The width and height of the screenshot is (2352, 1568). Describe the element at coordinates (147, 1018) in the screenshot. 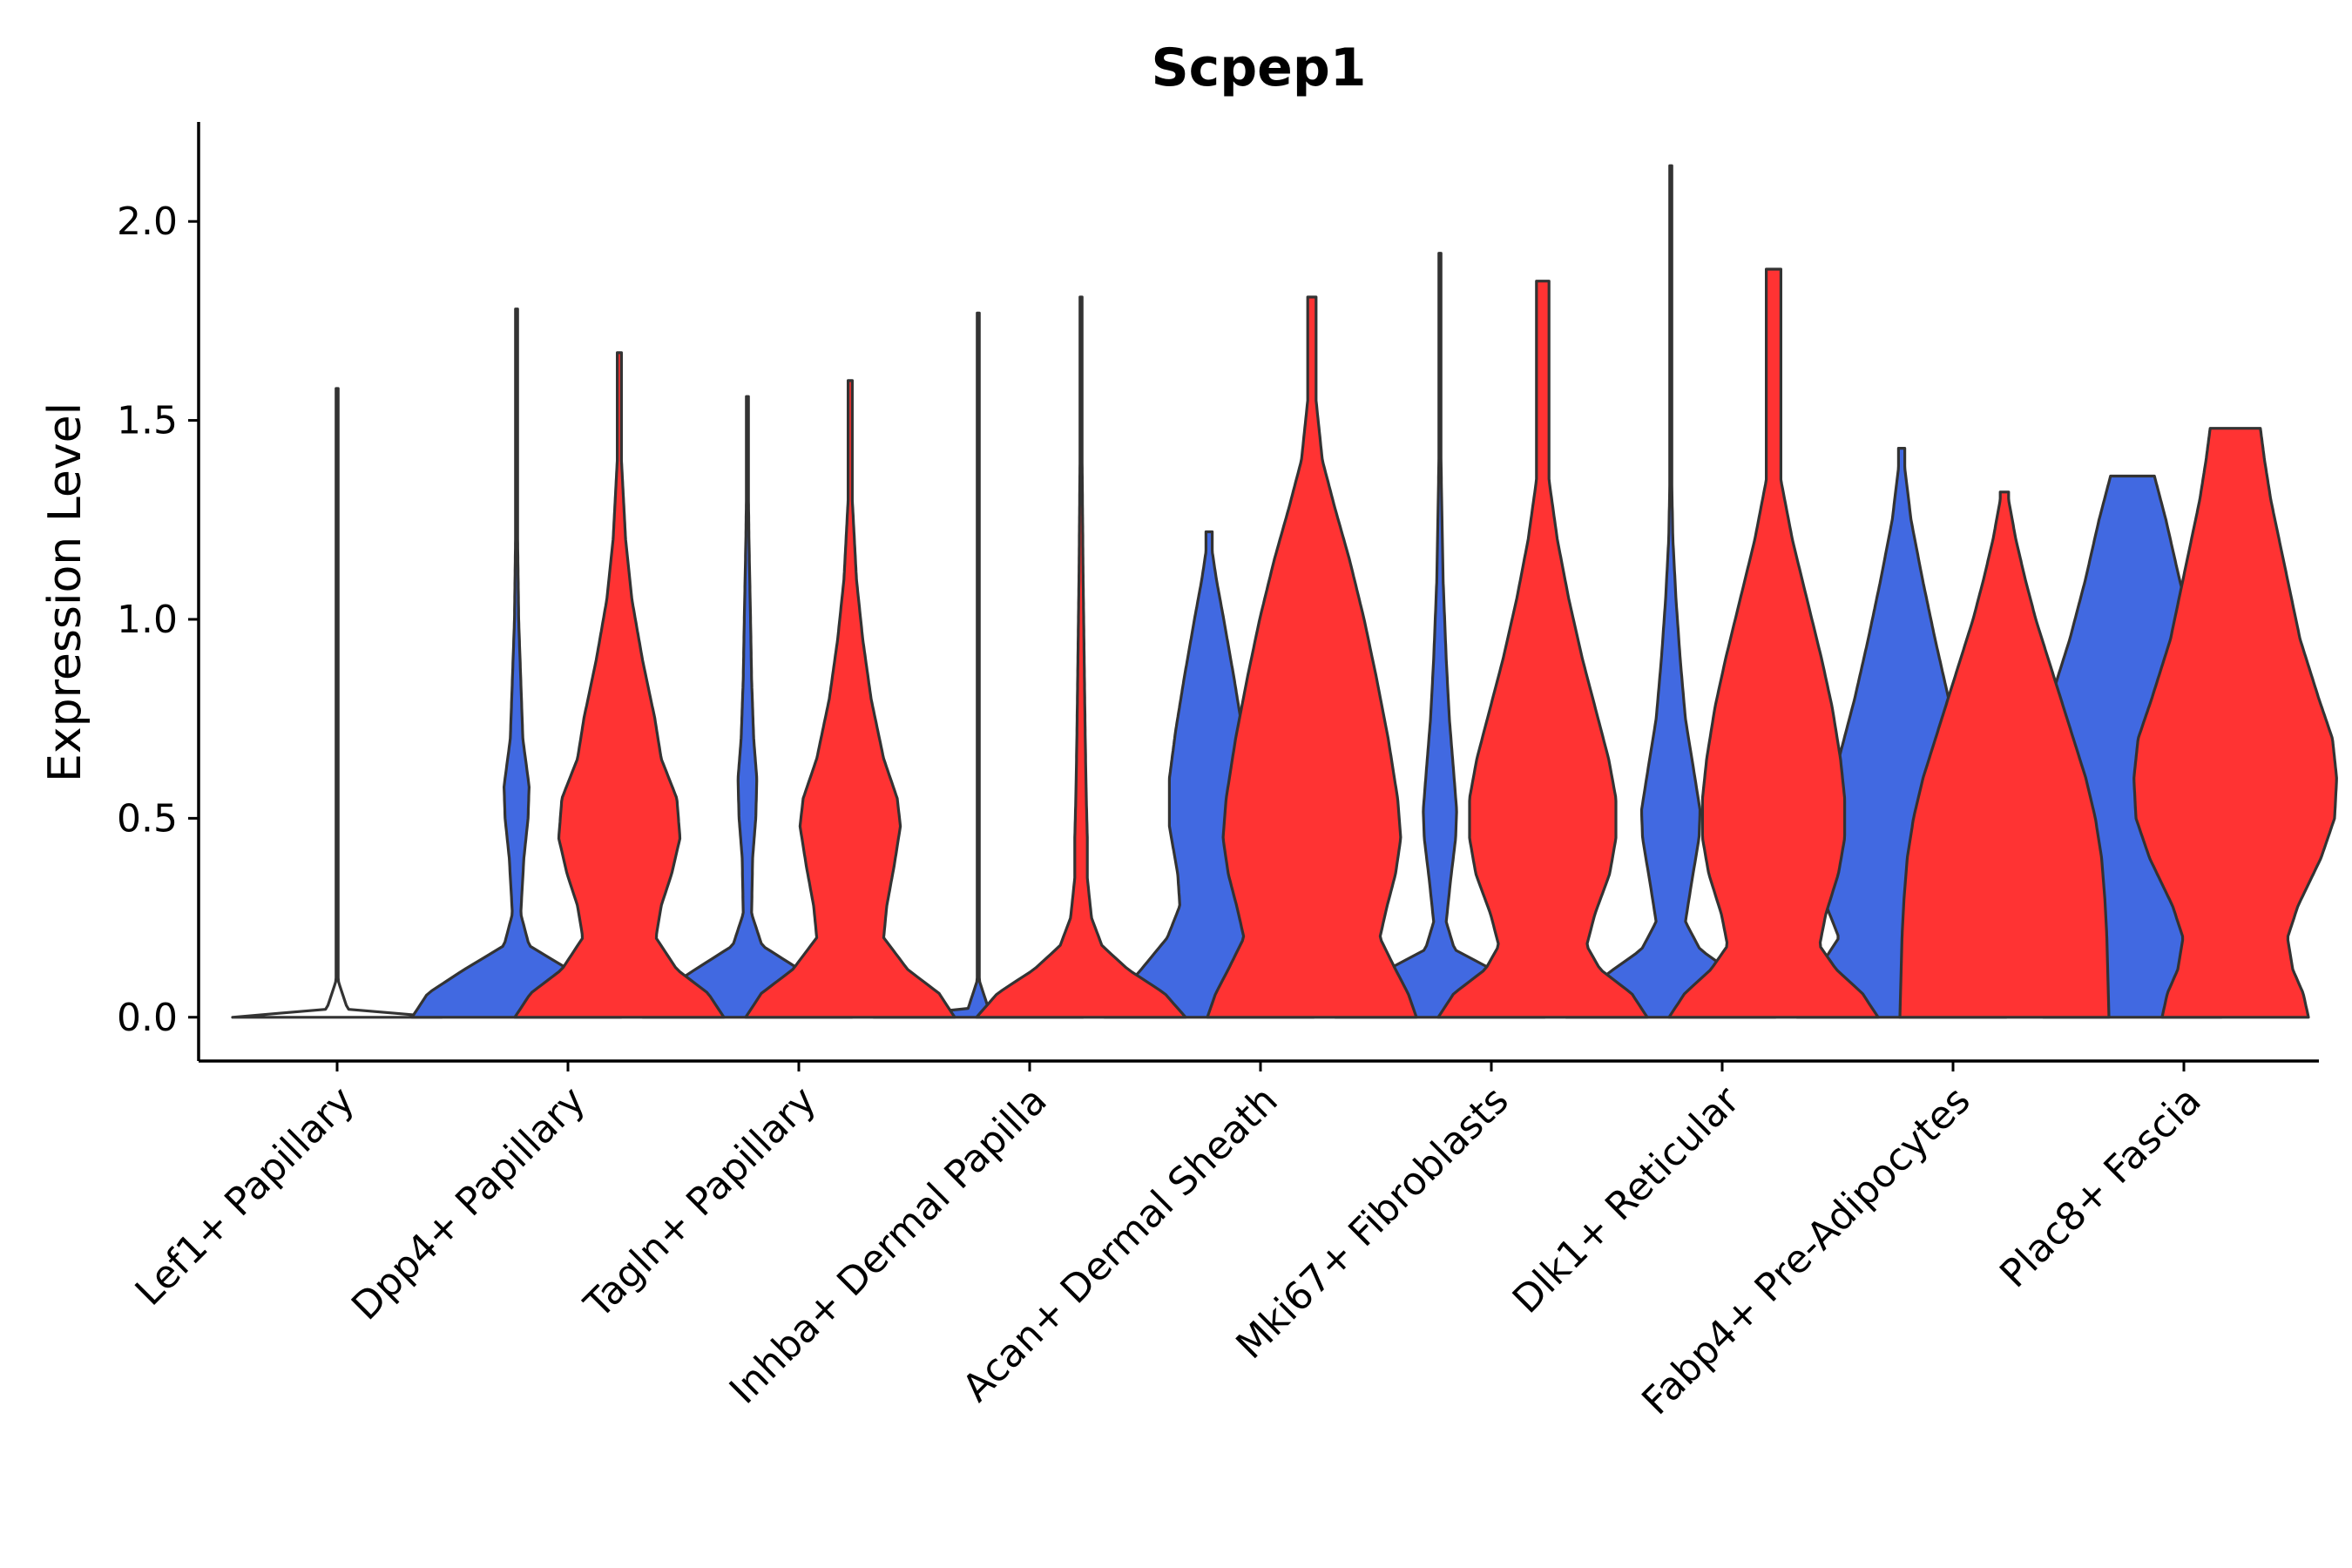

I see `y-tick-label: 0.0` at that location.